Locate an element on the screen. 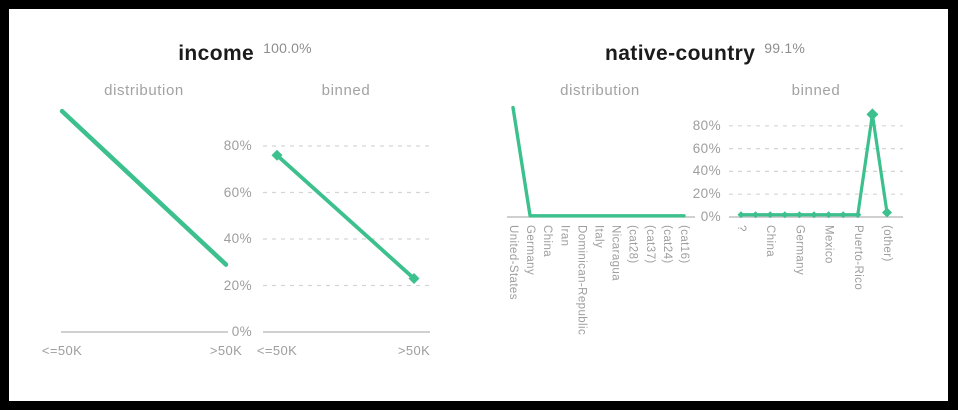  x-axis-label: Nicaragua is located at coordinates (615, 253).